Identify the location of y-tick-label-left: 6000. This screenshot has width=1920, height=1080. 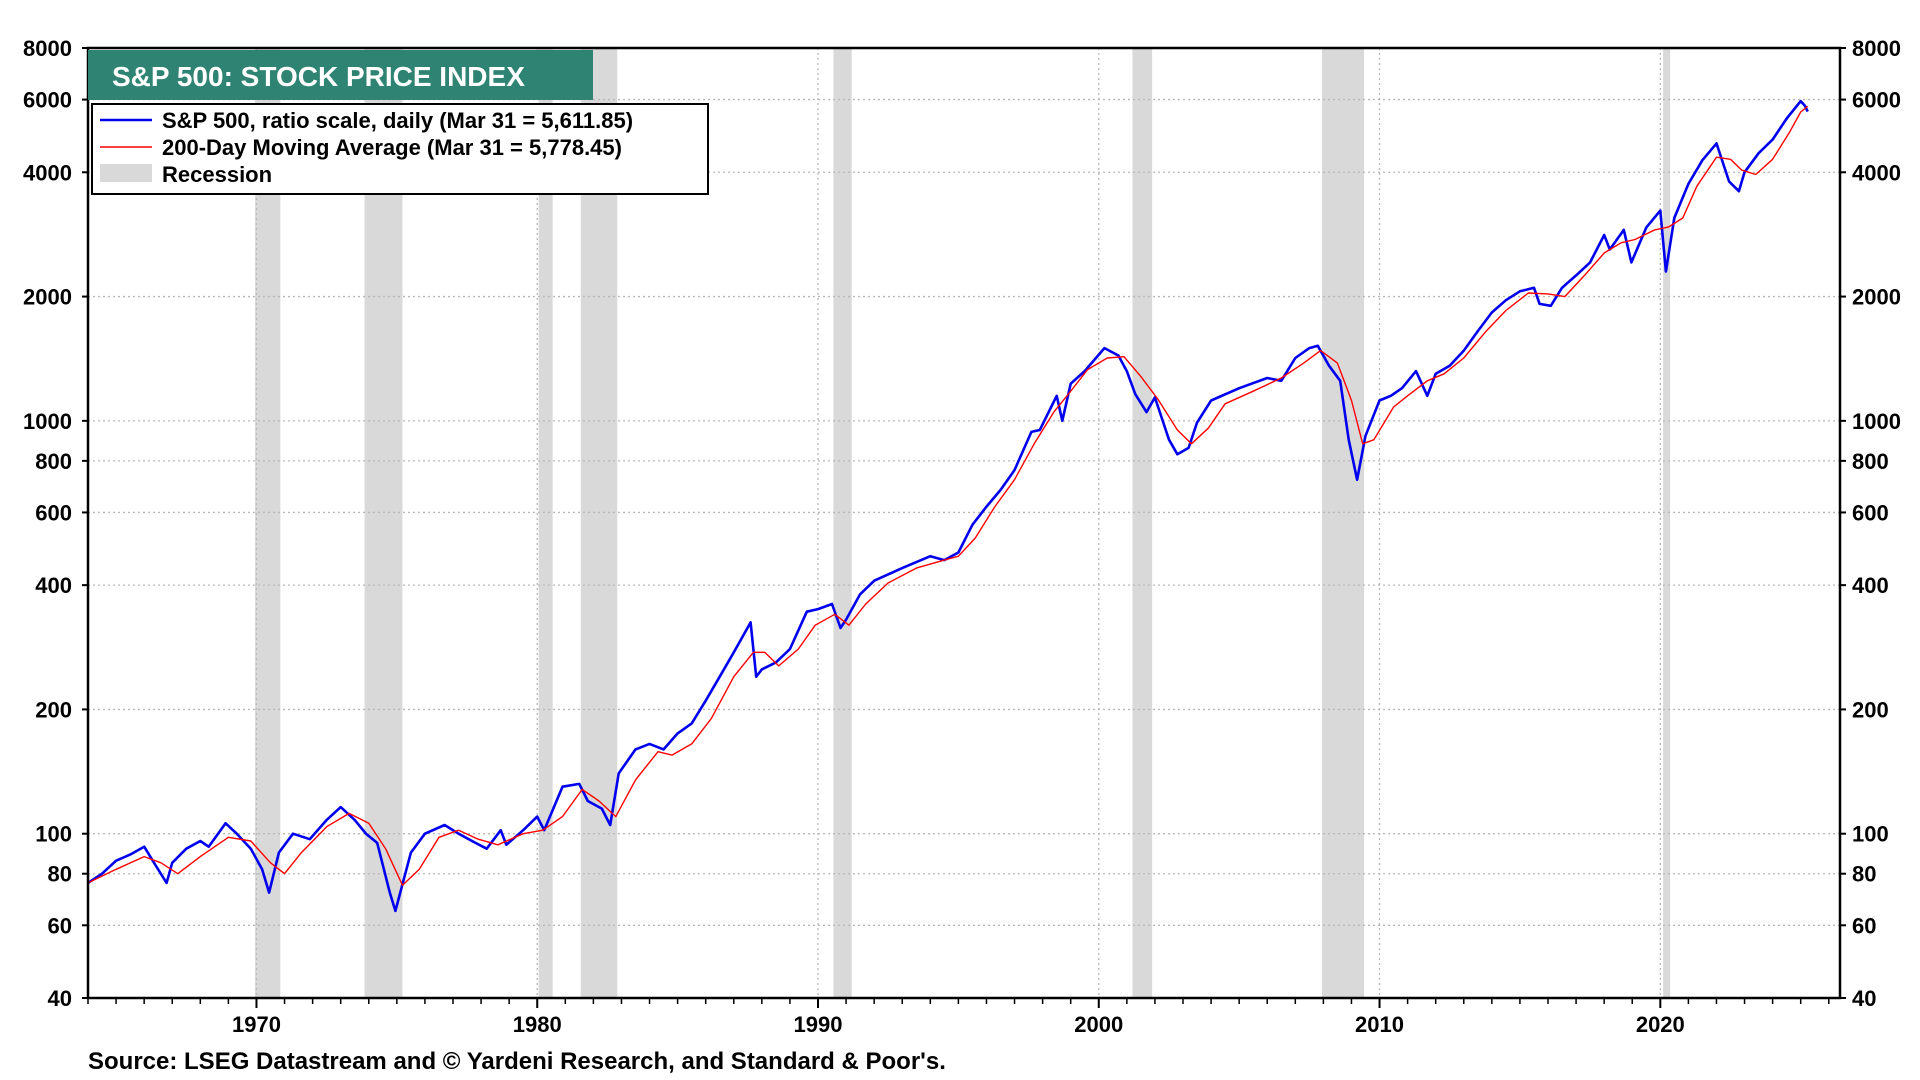
(47, 100).